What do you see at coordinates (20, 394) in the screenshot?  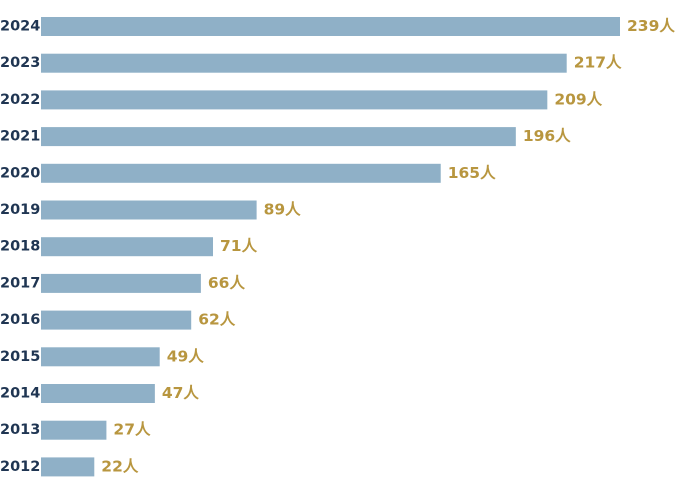 I see `year-label: 2014` at bounding box center [20, 394].